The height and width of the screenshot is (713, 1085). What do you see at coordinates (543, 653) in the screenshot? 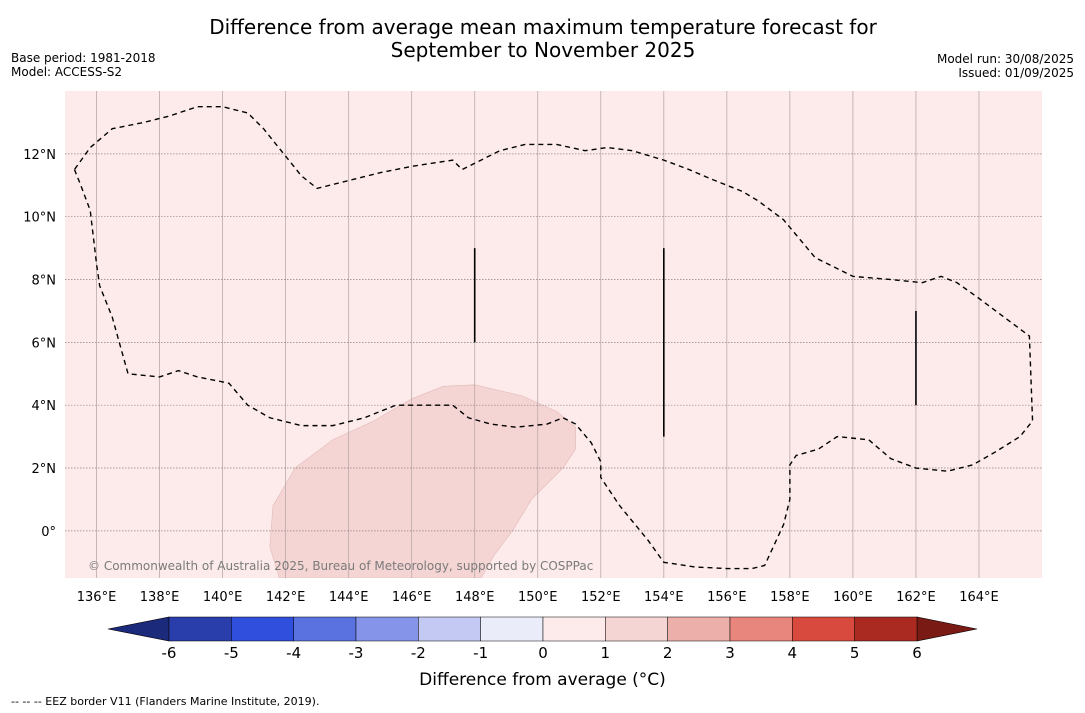
I see `colorbar-tick-label: 0` at bounding box center [543, 653].